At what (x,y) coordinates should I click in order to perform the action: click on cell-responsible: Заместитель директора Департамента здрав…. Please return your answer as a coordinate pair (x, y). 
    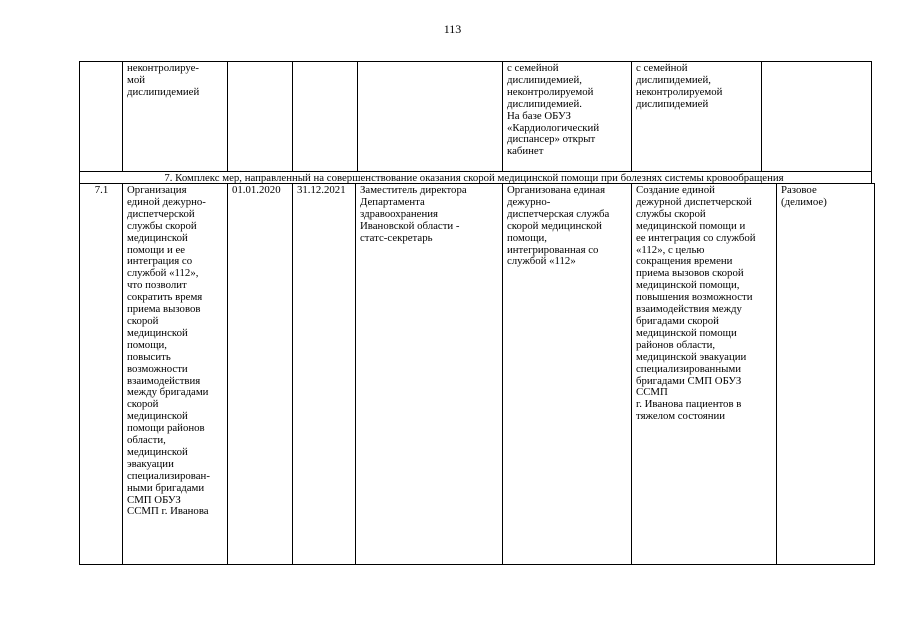
    Looking at the image, I should click on (429, 374).